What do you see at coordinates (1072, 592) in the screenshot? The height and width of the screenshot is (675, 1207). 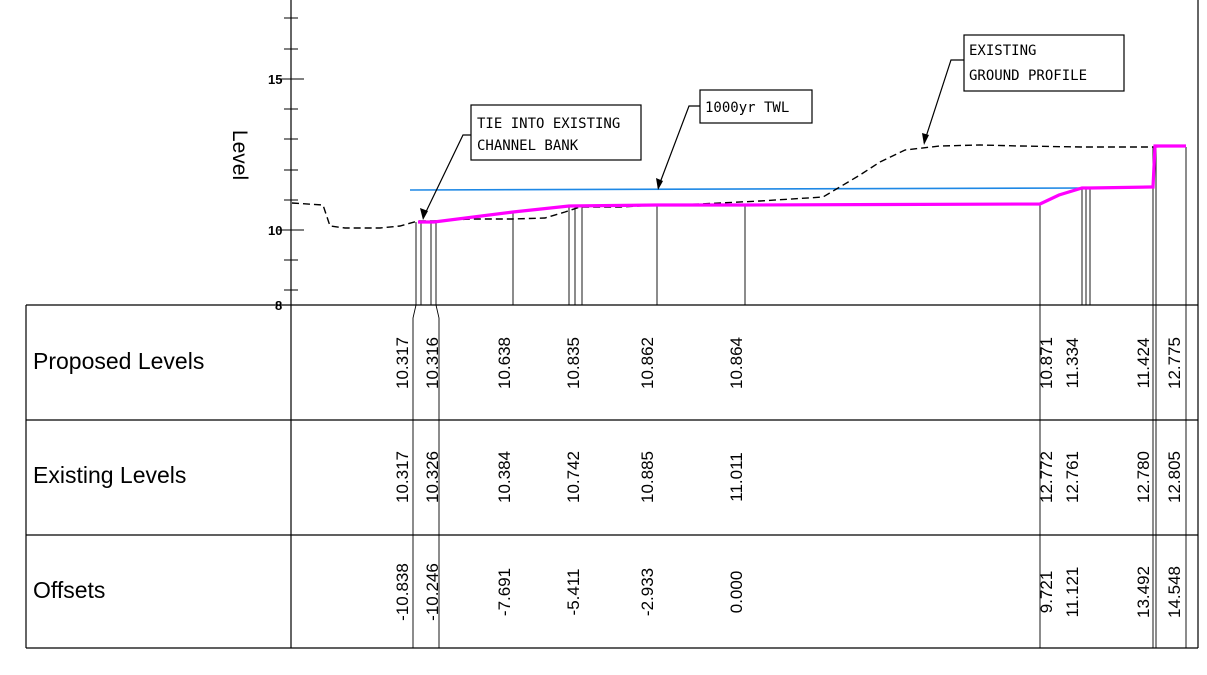 I see `offsets-value-7: 11.121` at bounding box center [1072, 592].